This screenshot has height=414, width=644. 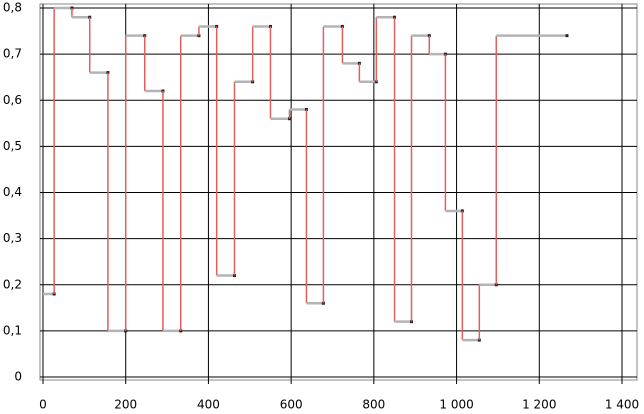 I want to click on x-tick-label: 1 000, so click(x=456, y=405).